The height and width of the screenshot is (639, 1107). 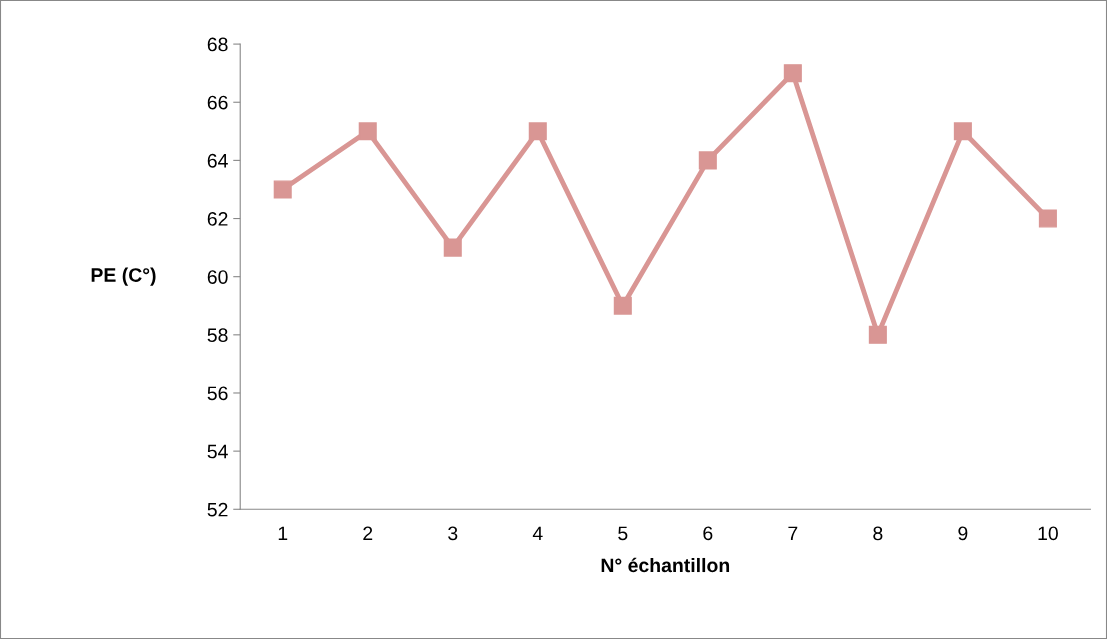 I want to click on y-tick-label: 68, so click(x=217, y=44).